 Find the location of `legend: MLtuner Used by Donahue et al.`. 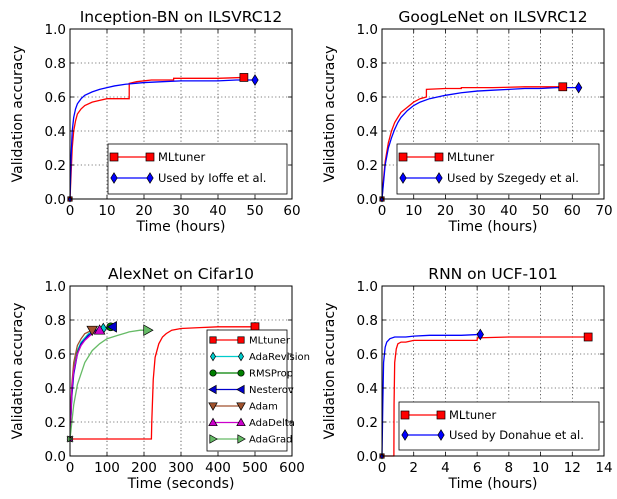

legend: MLtuner Used by Donahue et al. is located at coordinates (499, 426).